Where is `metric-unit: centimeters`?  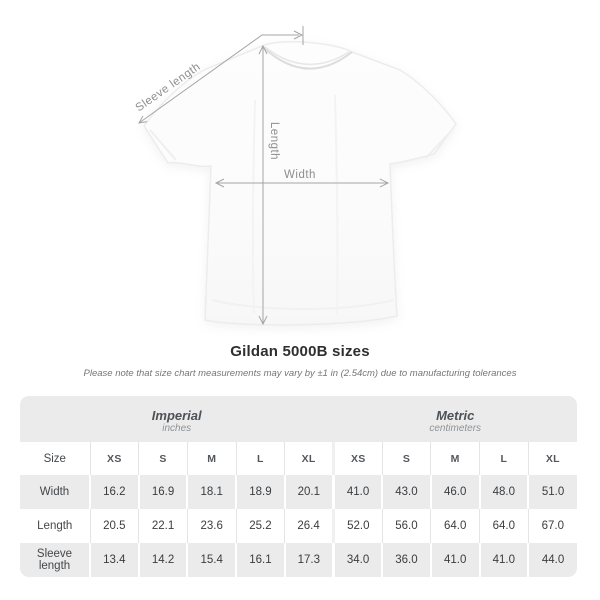
metric-unit: centimeters is located at coordinates (455, 428).